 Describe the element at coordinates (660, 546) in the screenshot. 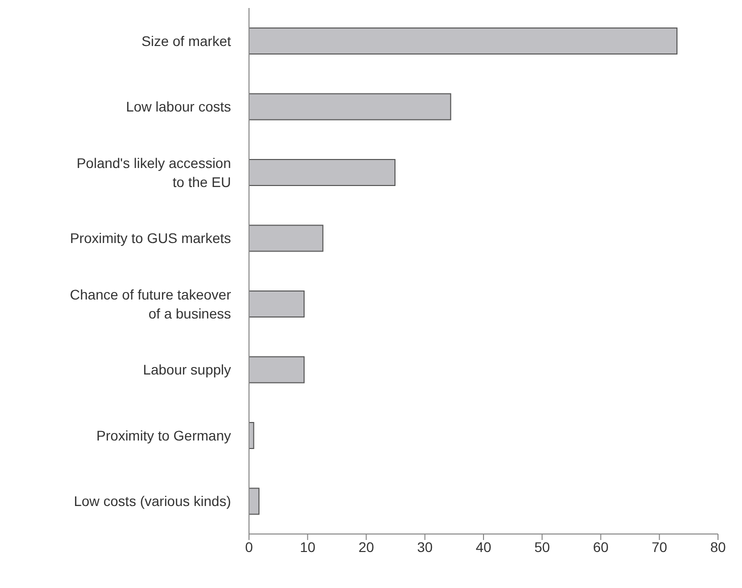

I see `x-tick-label: 70` at that location.